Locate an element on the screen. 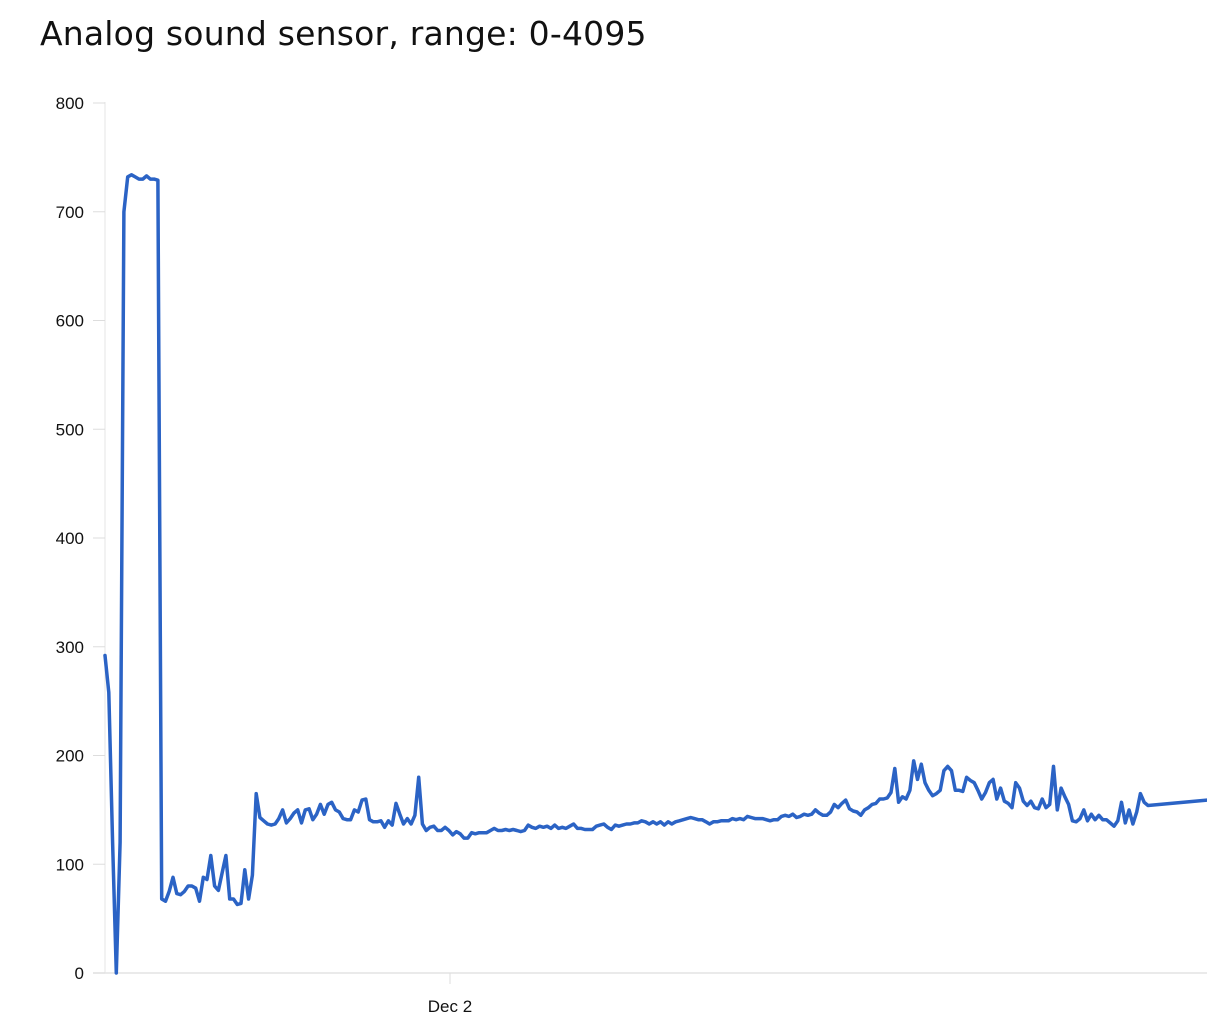 The height and width of the screenshot is (1019, 1207). y-tick-label: 800 is located at coordinates (70, 103).